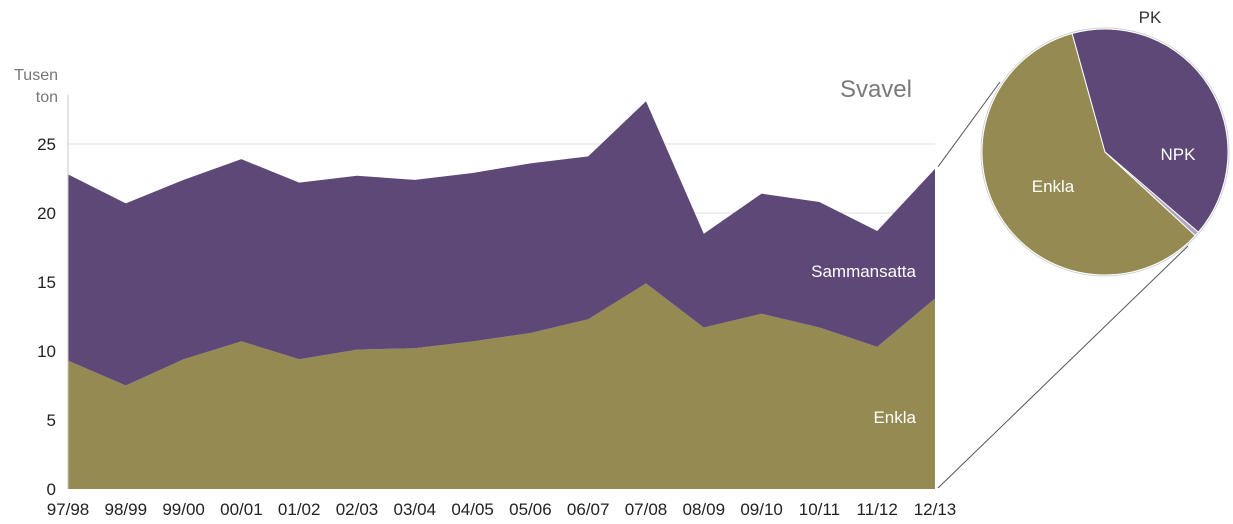 The image size is (1233, 524). What do you see at coordinates (415, 509) in the screenshot?
I see `x-tick-03/04: 03/04` at bounding box center [415, 509].